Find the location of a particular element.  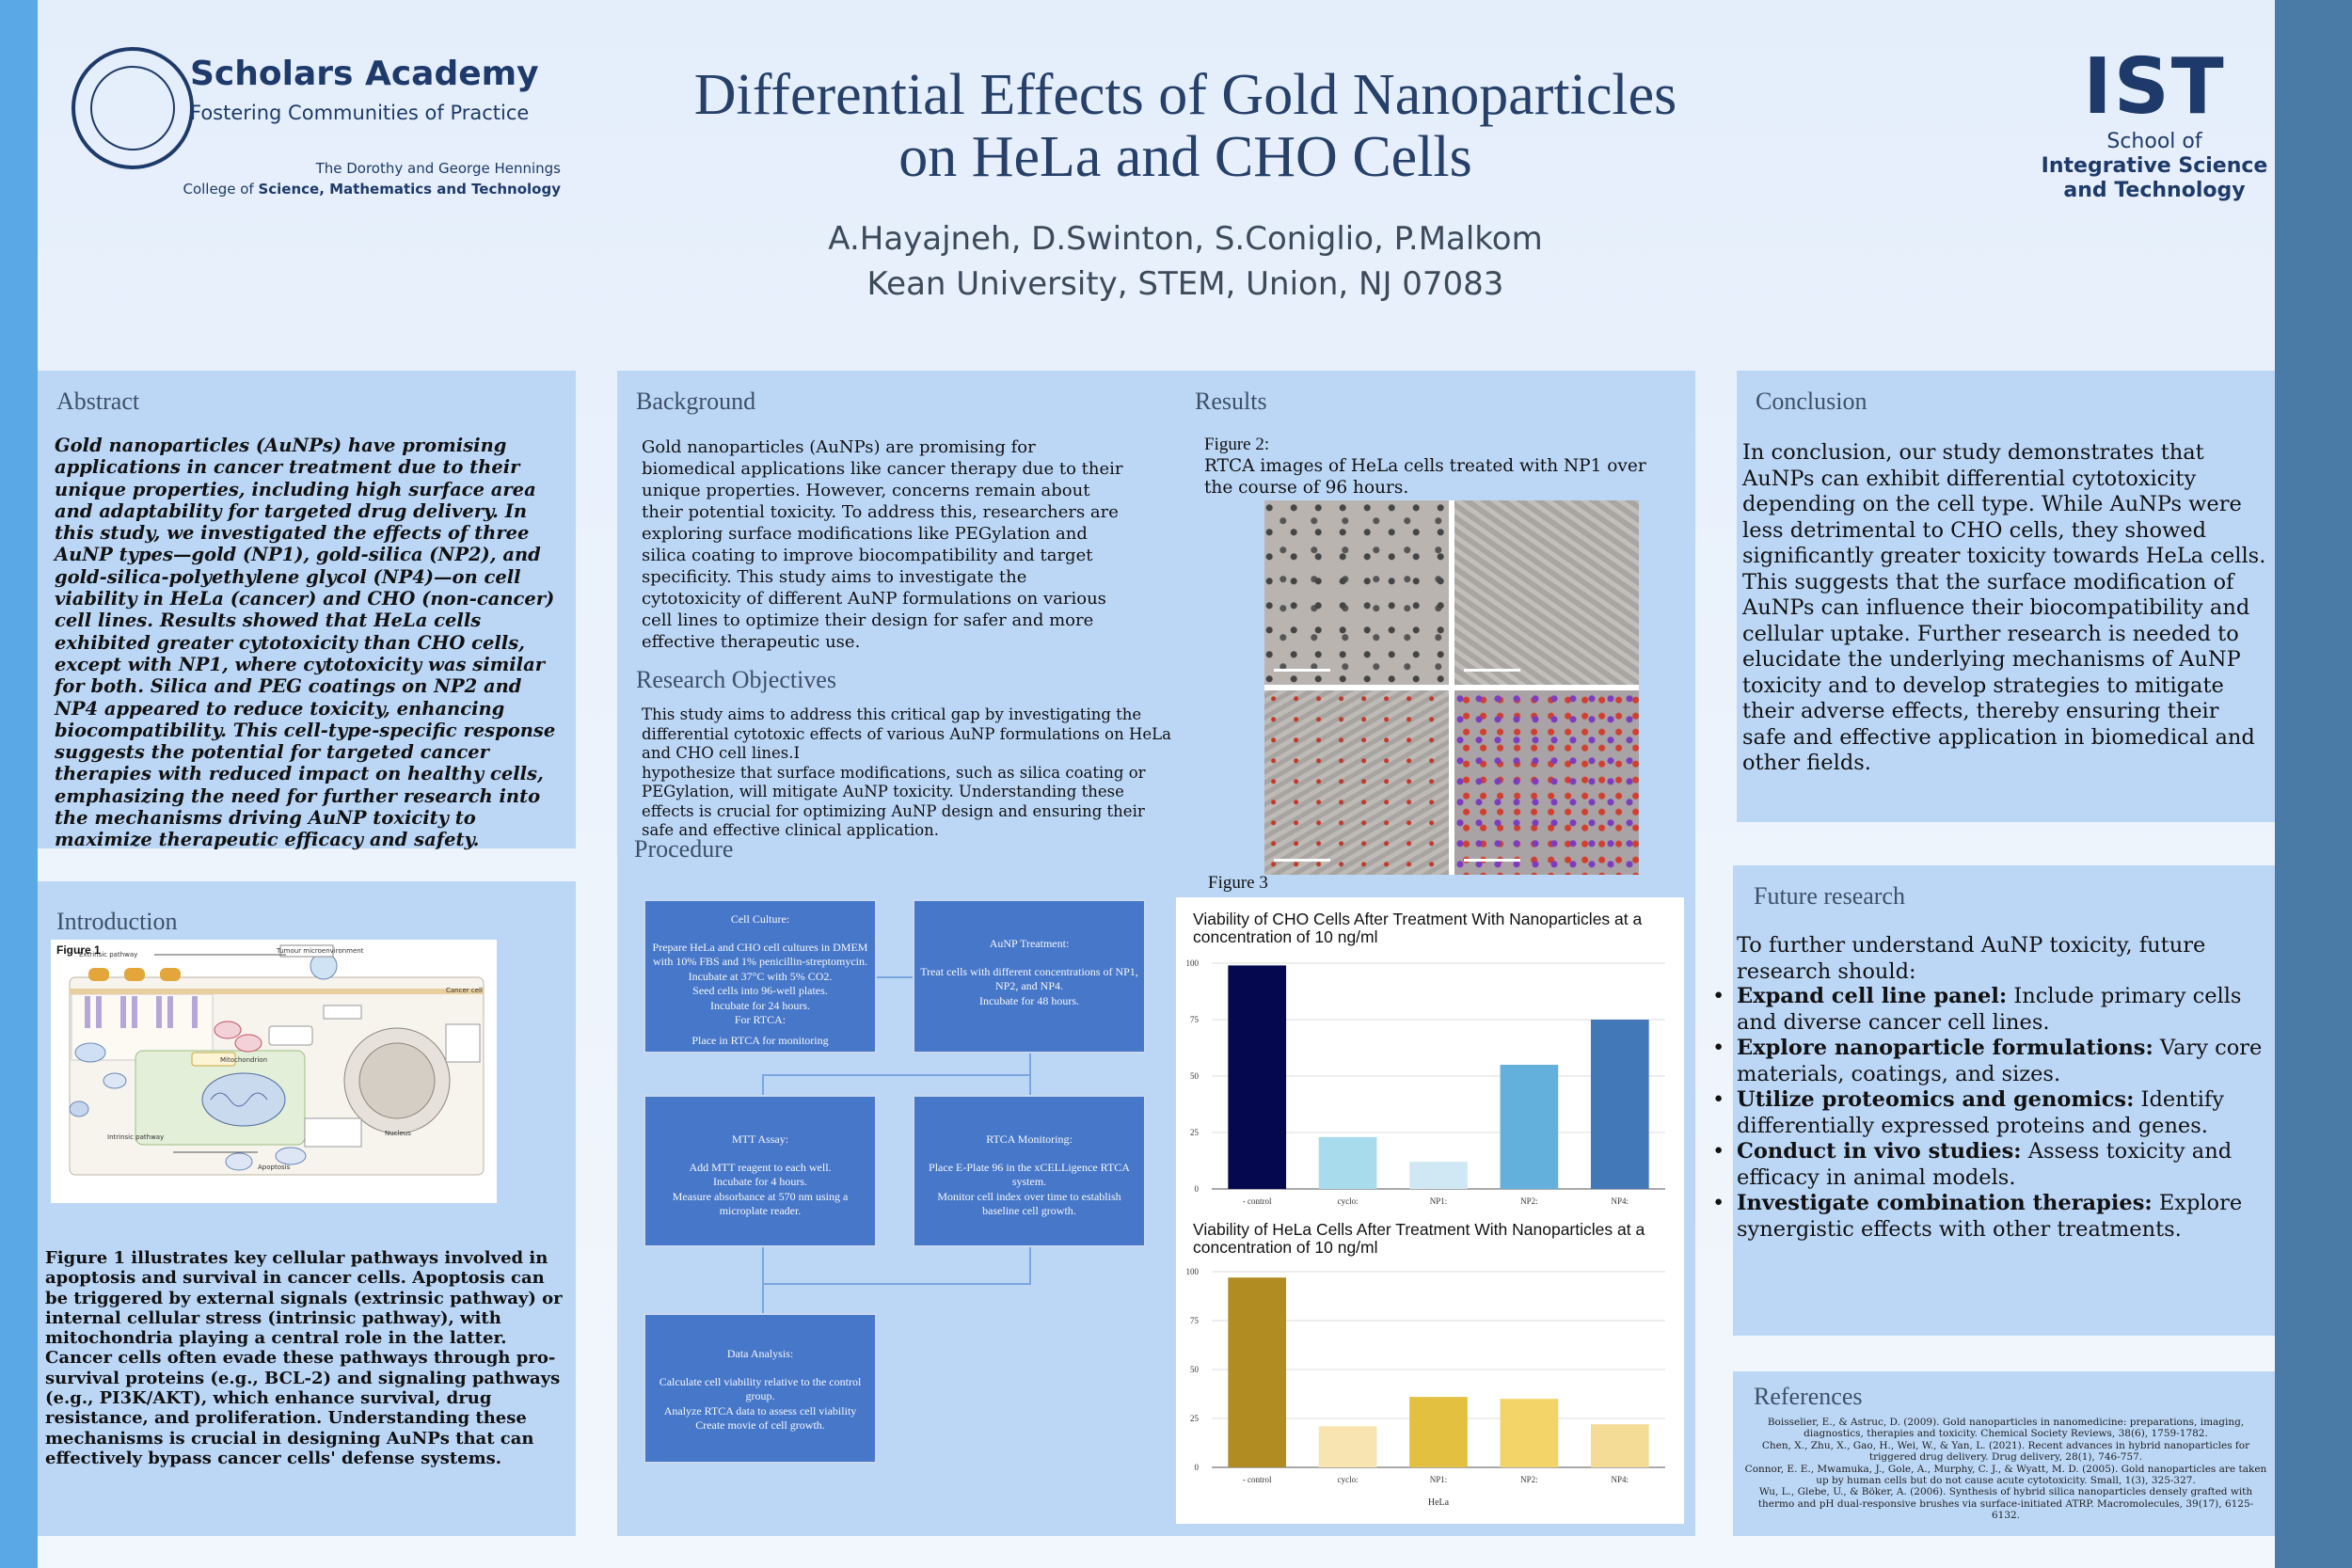

cho-chart-svg: 0 25 50 75 100 - control cyclo: NP1: NP2: NP4: is located at coordinates (1425, 1082).